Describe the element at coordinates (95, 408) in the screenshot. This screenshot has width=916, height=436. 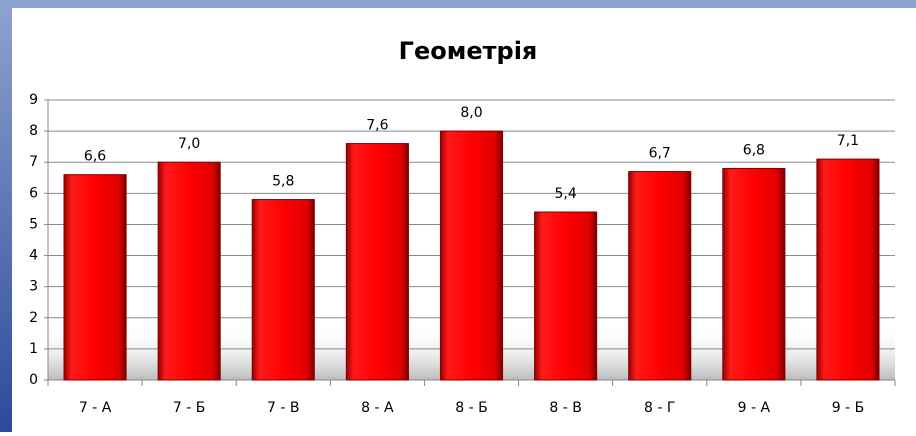
I see `x-tick-label: 7 - А` at that location.